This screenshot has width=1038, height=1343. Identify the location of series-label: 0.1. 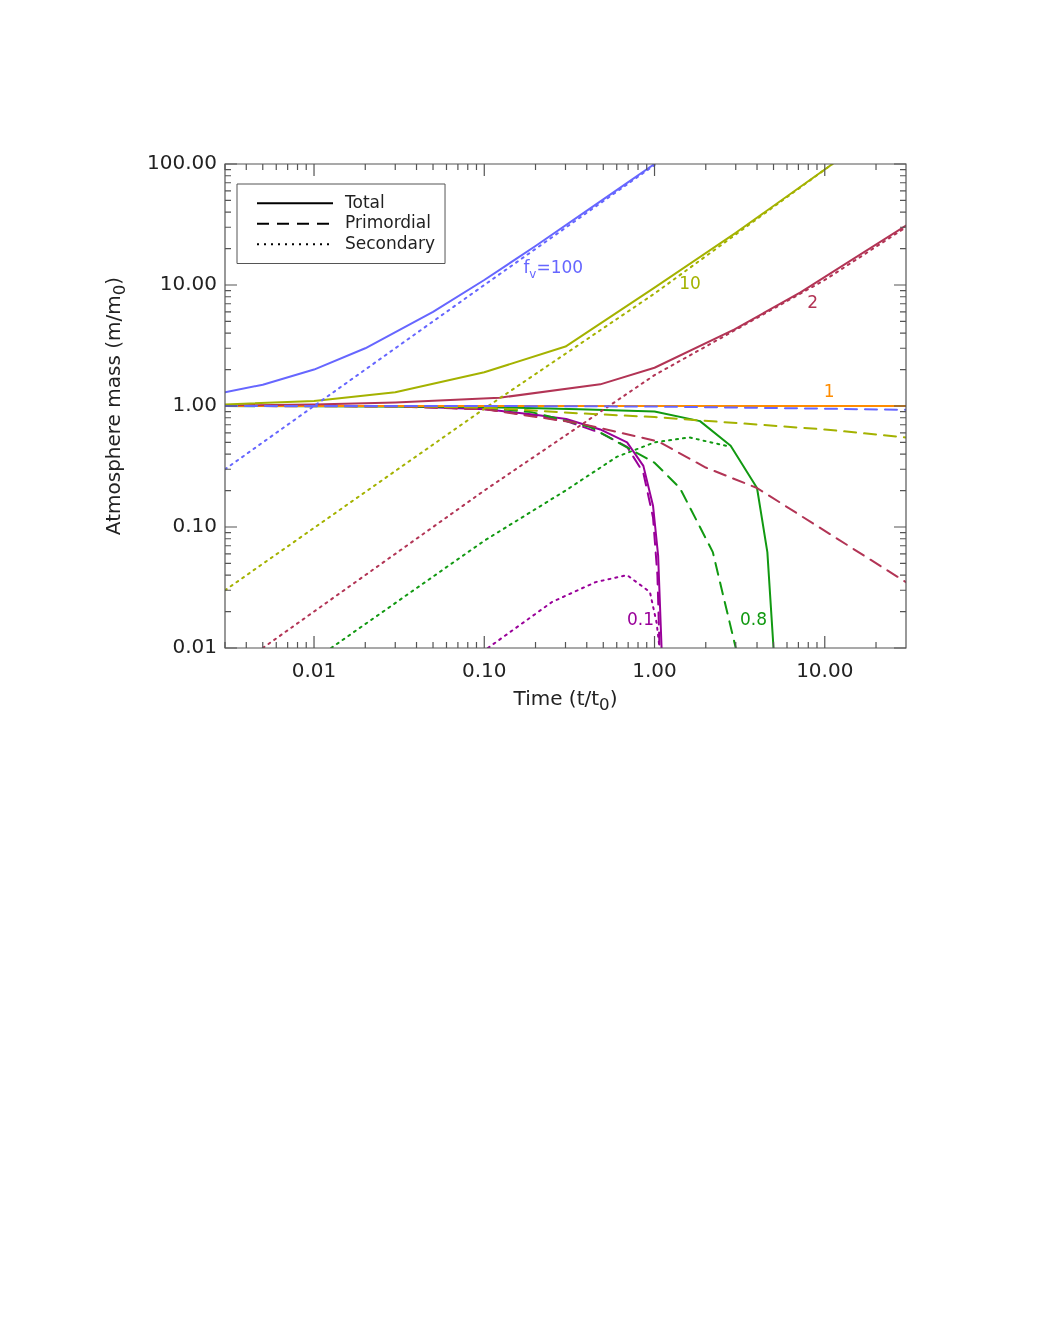
(641, 619).